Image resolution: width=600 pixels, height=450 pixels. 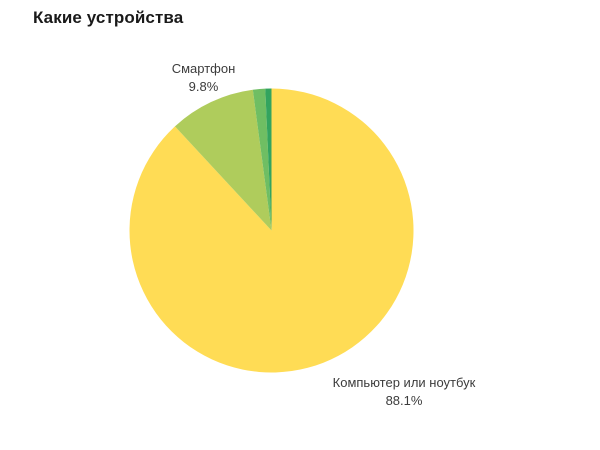 I want to click on slice-label-smartphone-name: Смартфон, so click(x=203, y=68).